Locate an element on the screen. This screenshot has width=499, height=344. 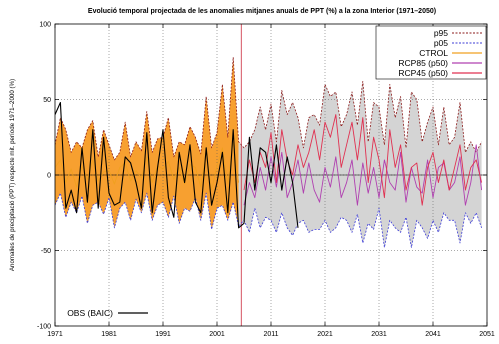
legend-label-p05: p05 is located at coordinates (441, 43).